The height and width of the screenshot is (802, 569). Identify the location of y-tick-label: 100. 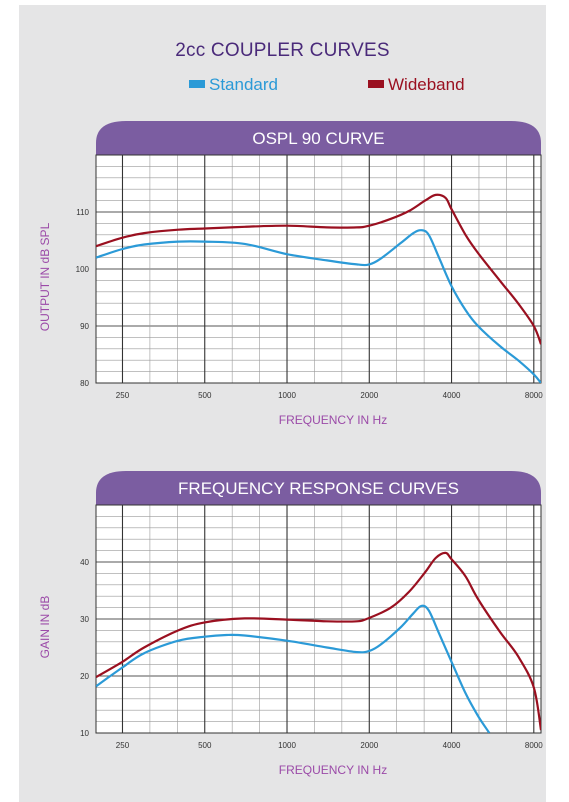
(83, 269).